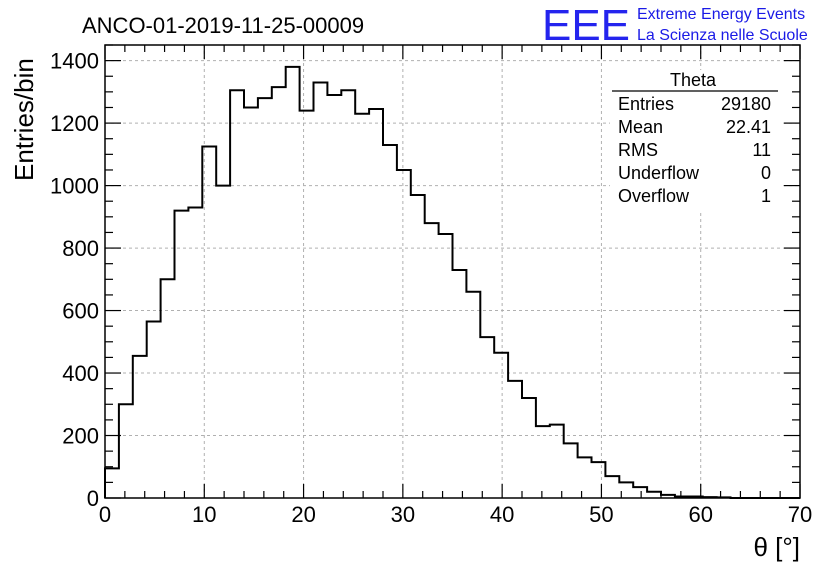  Describe the element at coordinates (74, 186) in the screenshot. I see `y-tick-label: 1000` at that location.